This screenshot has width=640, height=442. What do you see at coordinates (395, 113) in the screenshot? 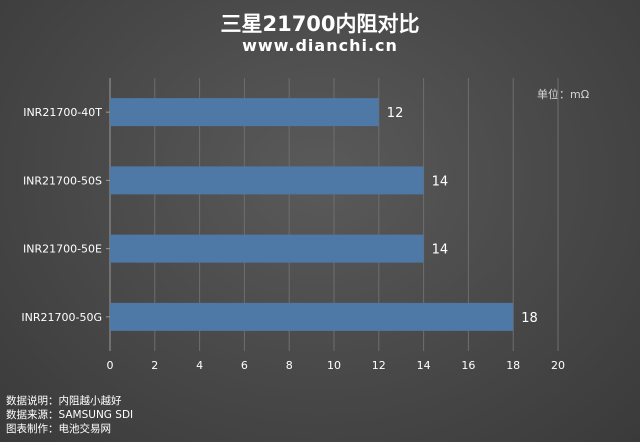
I see `value-label-0: 12` at bounding box center [395, 113].